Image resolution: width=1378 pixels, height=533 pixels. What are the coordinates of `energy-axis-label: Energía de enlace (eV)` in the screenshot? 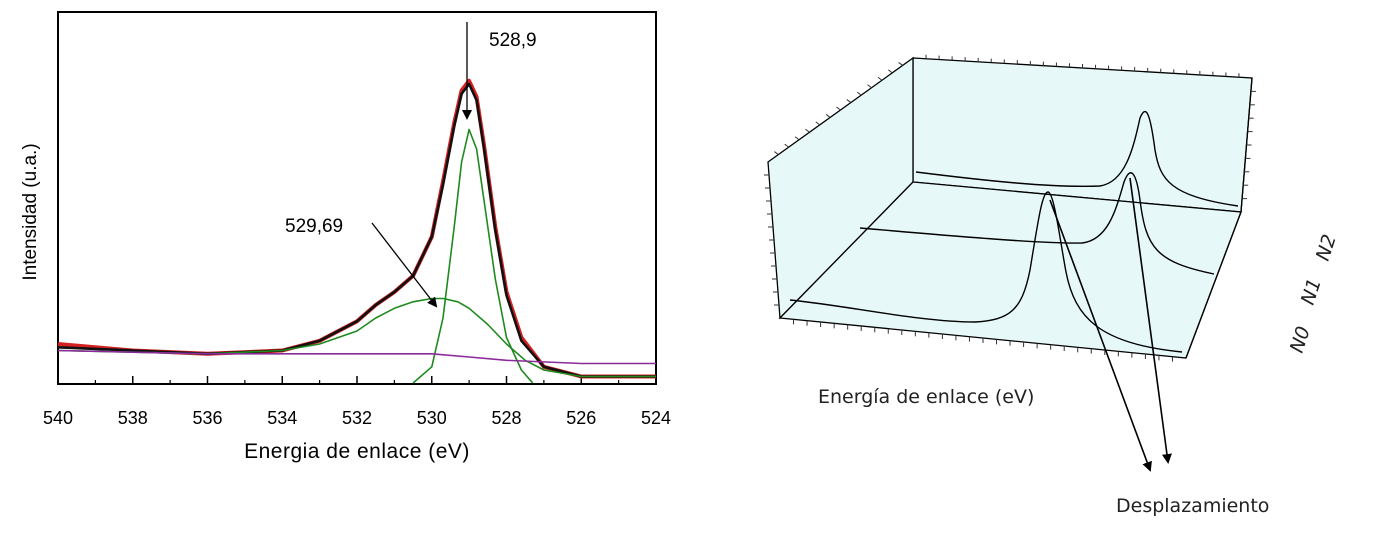 It's located at (926, 397).